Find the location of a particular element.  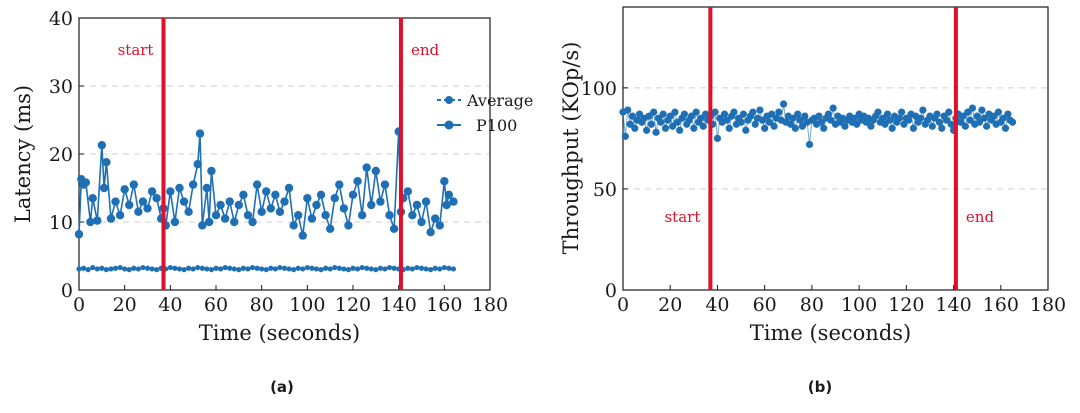

y-axis-label: Latency (ms) is located at coordinates (23, 154).